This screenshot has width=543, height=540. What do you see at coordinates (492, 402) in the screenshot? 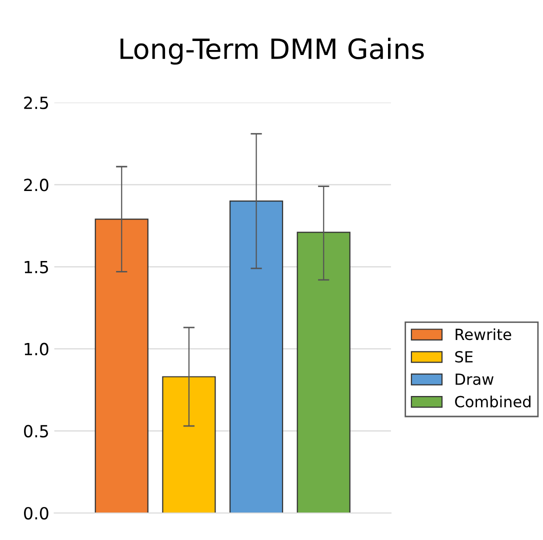
I see `legend-label: Combined` at bounding box center [492, 402].